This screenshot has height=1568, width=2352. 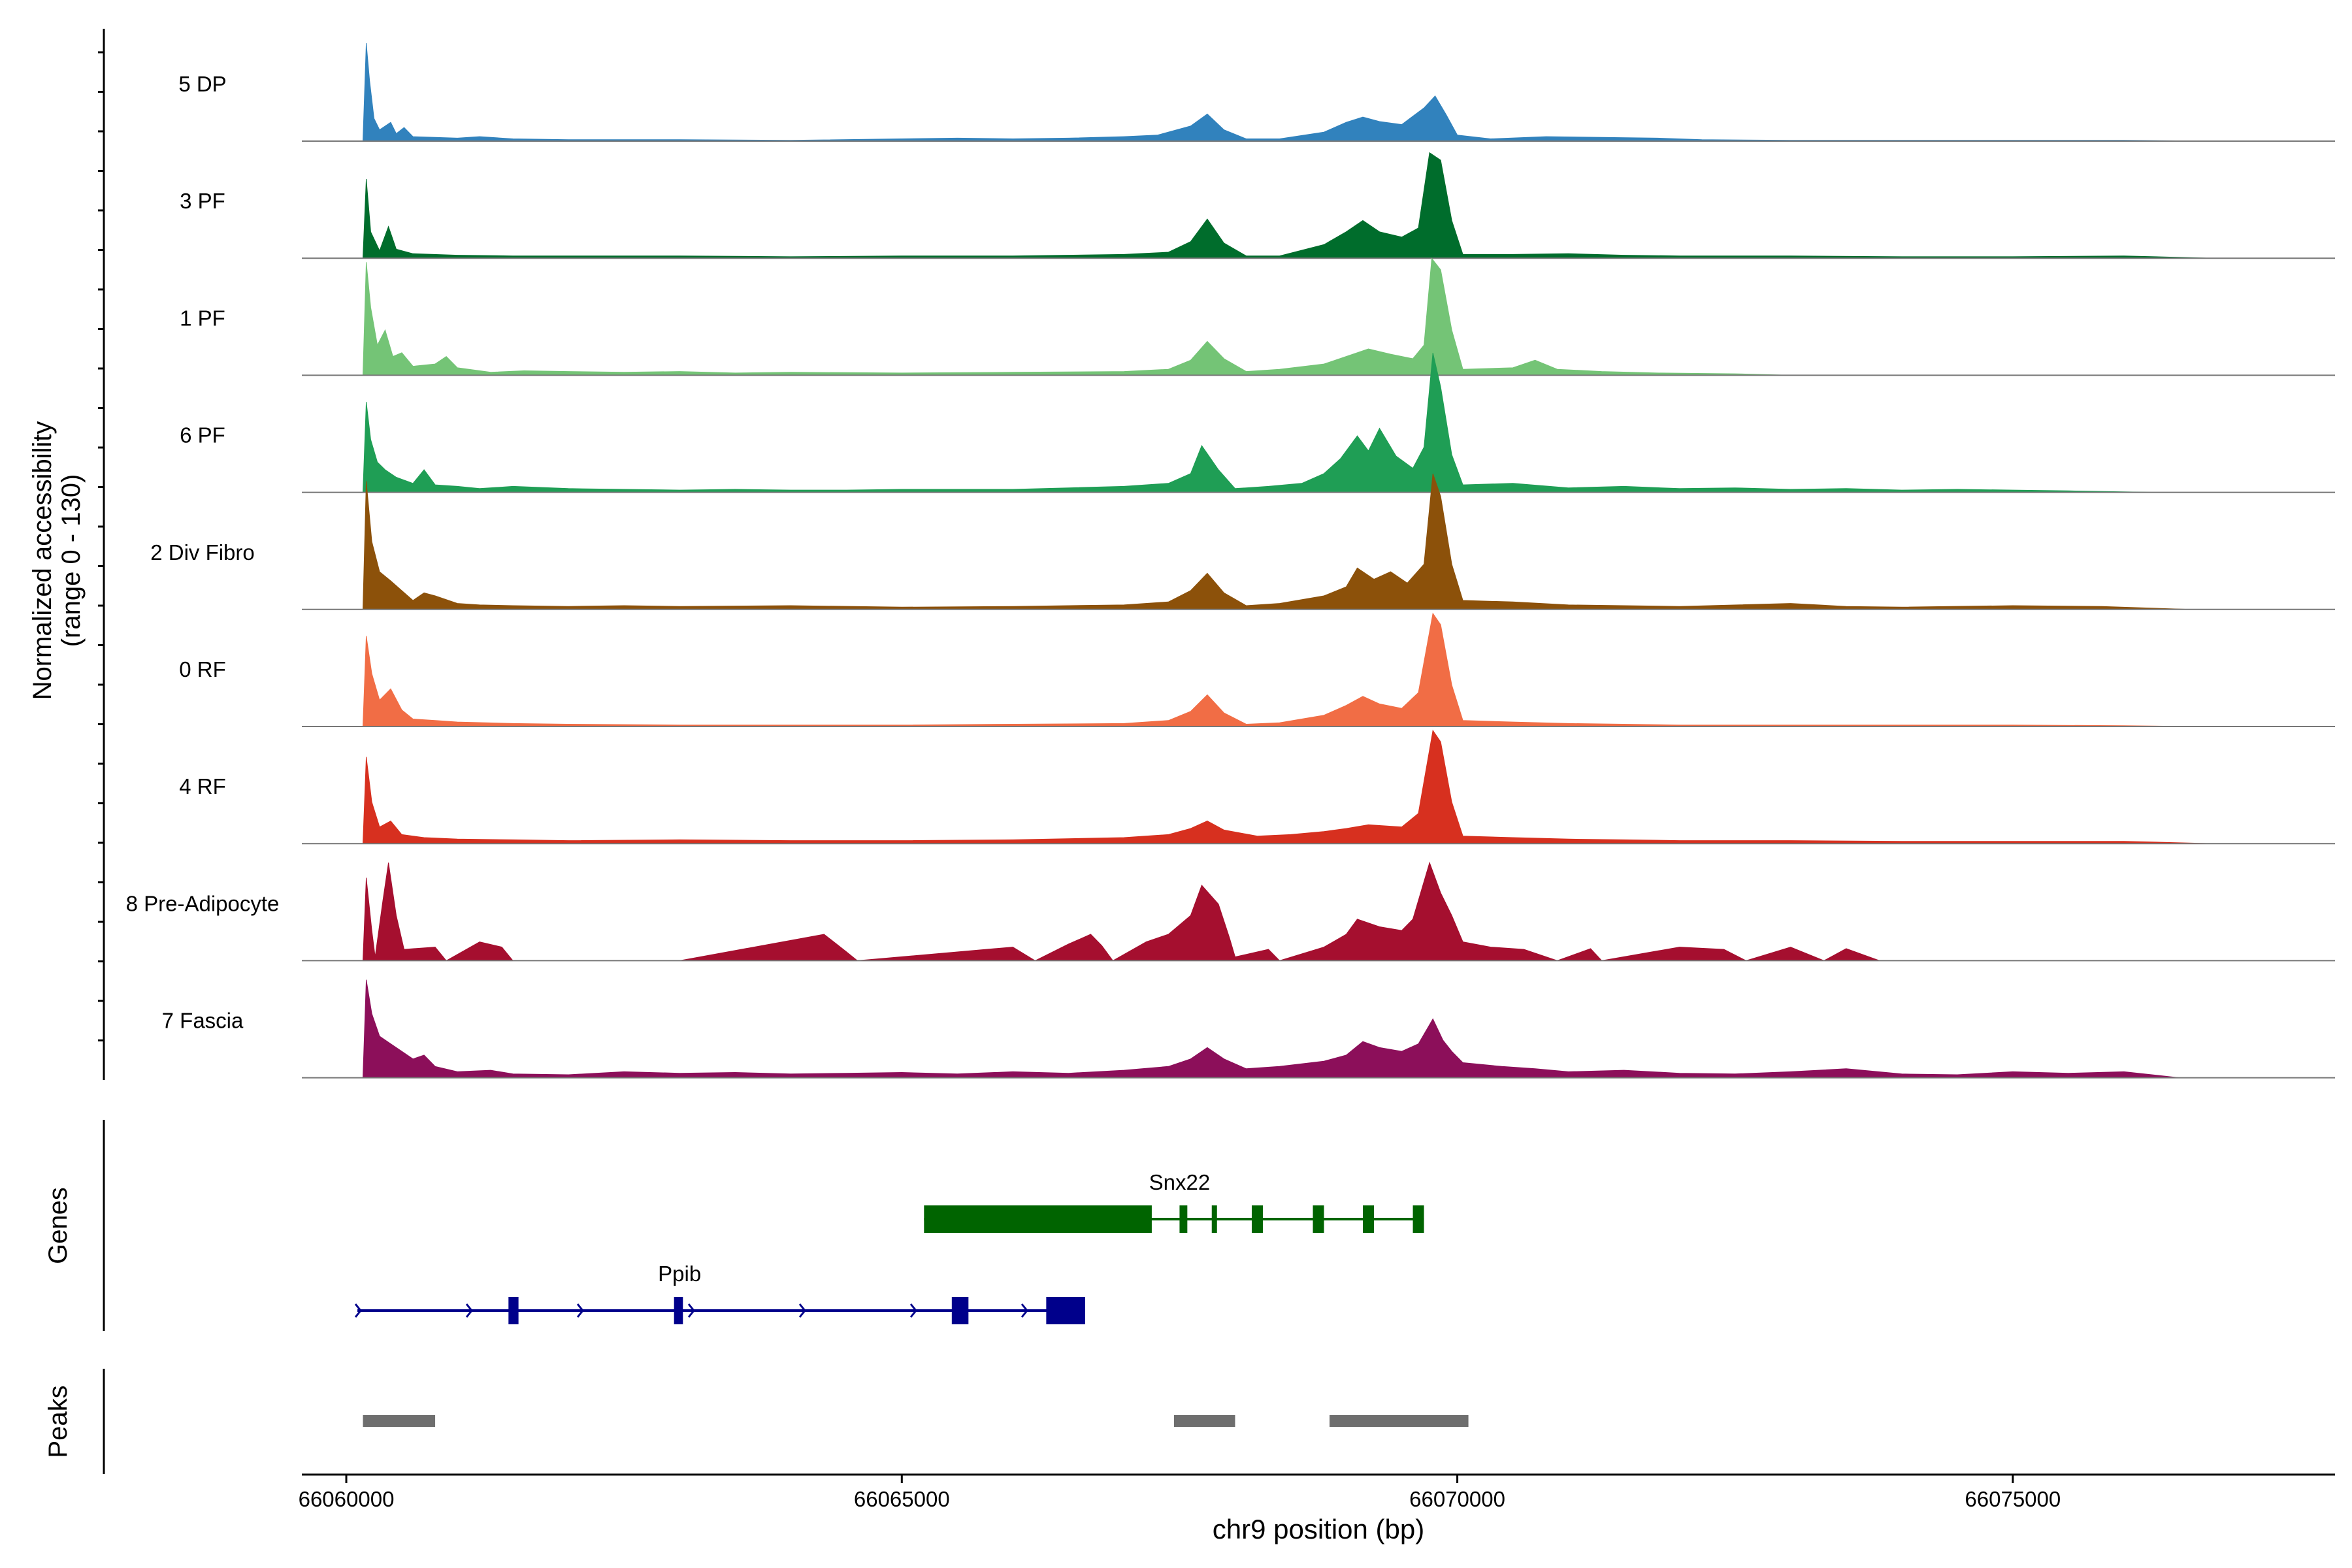 I want to click on coverage-track: 1 PF, so click(x=1257, y=316).